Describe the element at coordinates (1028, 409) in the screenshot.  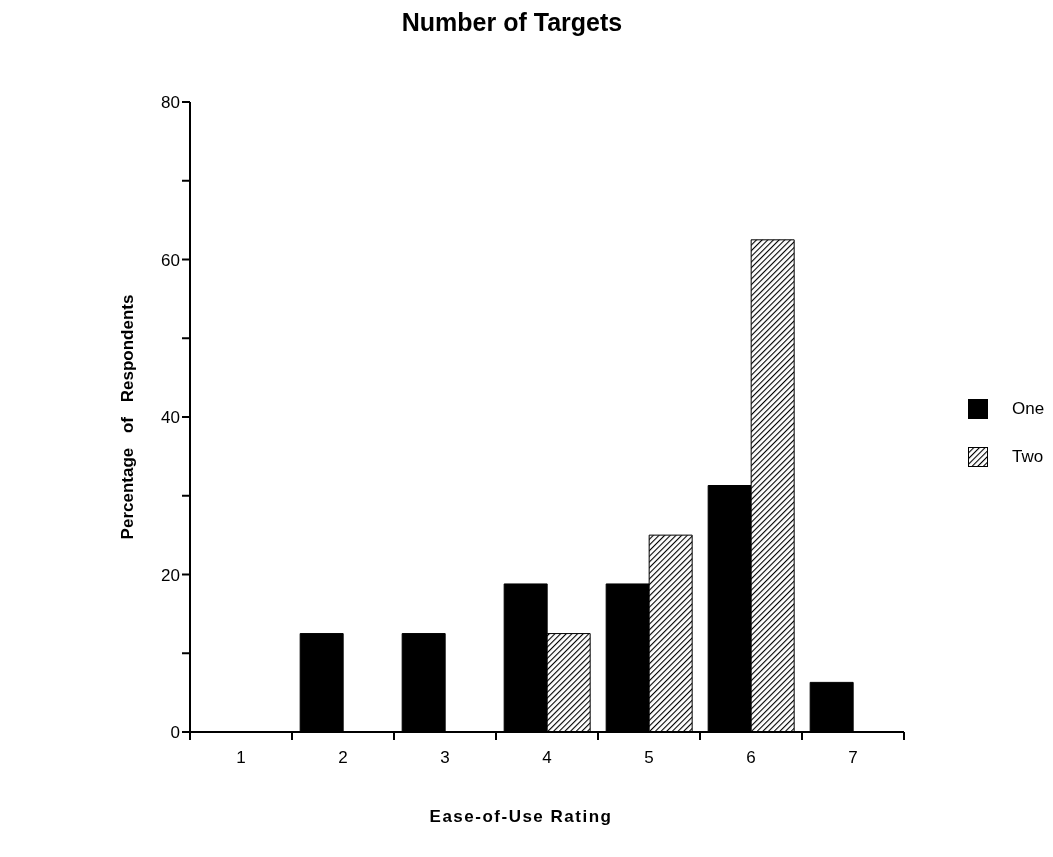
I see `legend-label: One` at that location.